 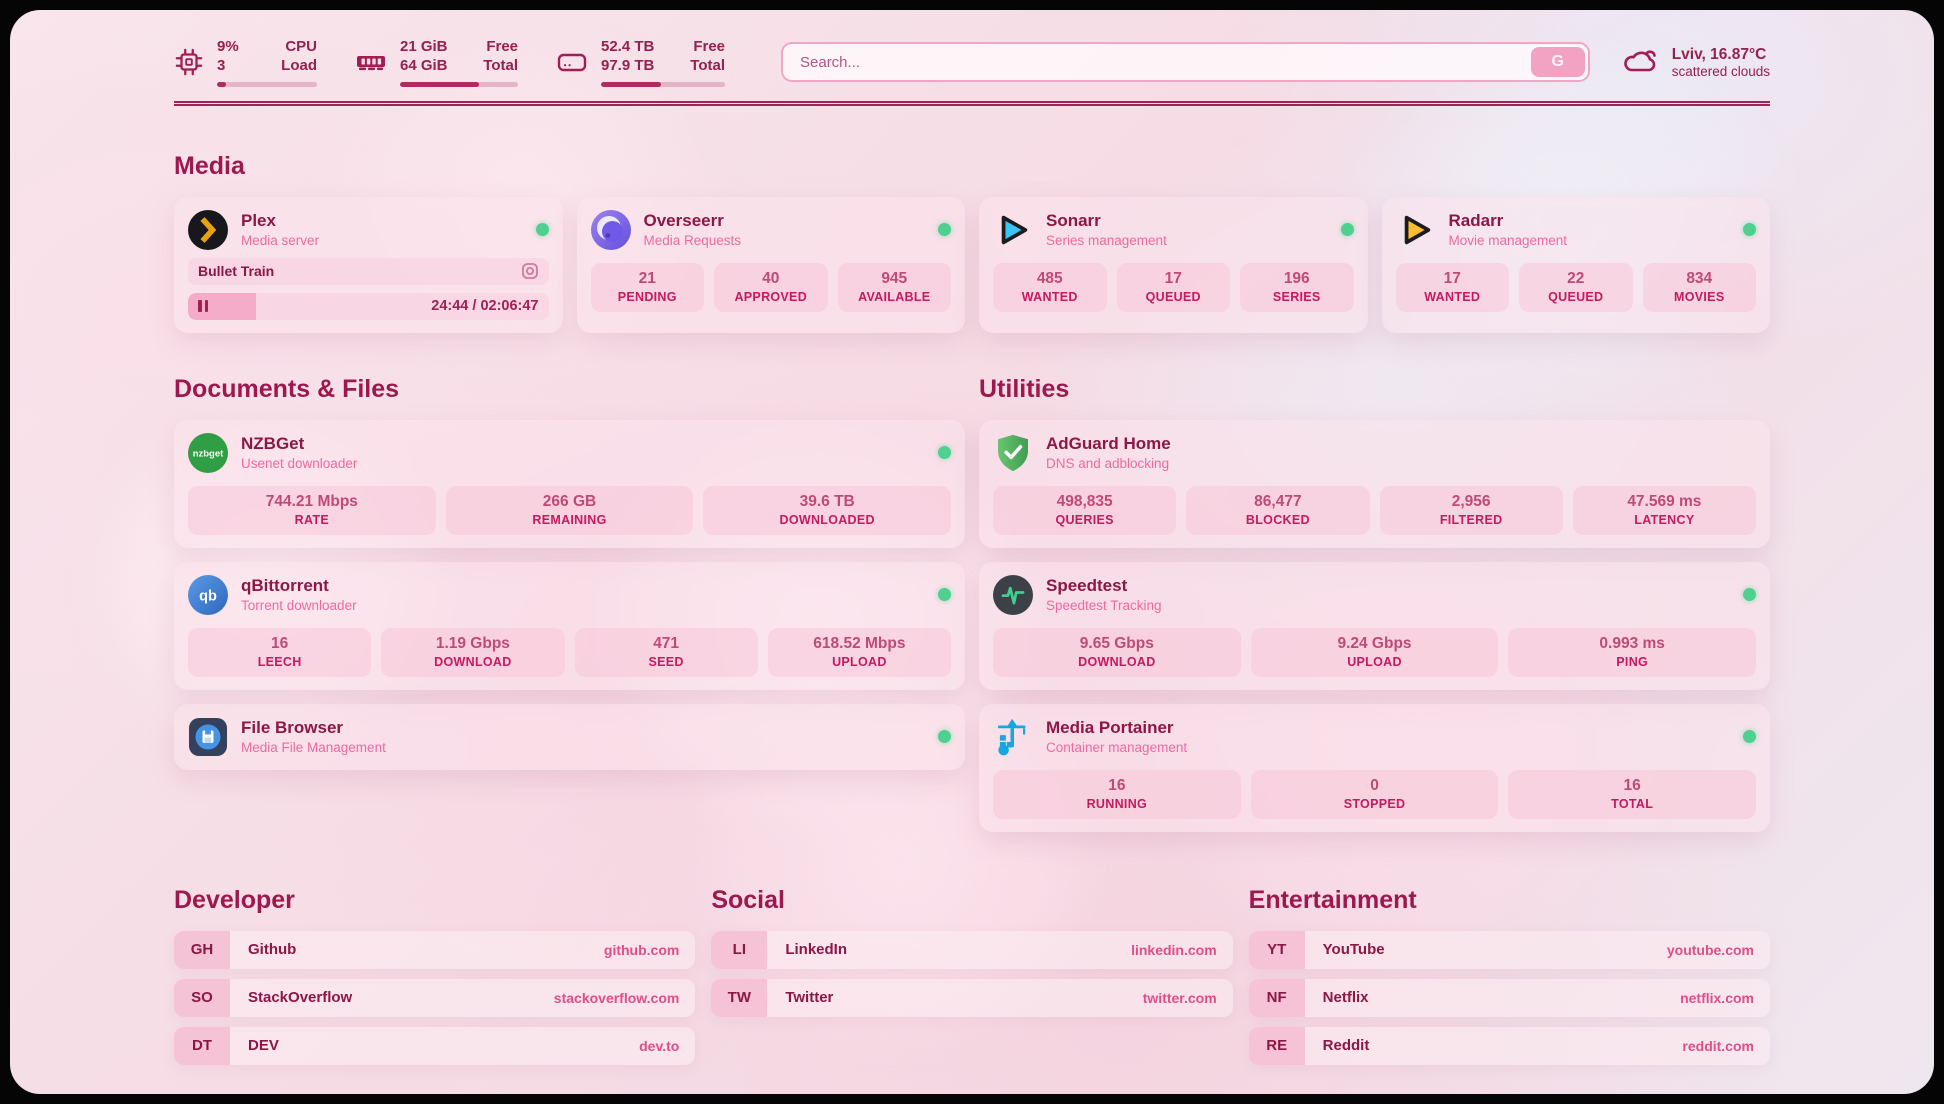 What do you see at coordinates (299, 605) in the screenshot?
I see `qbittorrent-subtitle: Torrent downloader` at bounding box center [299, 605].